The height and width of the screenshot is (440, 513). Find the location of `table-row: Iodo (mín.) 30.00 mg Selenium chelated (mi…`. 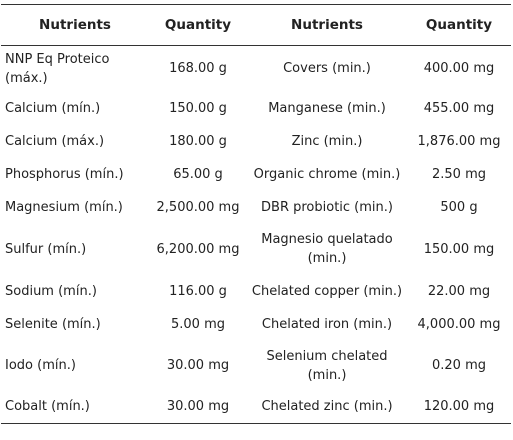

table-row: Iodo (mín.) 30.00 mg Selenium chelated (mi… is located at coordinates (256, 366).